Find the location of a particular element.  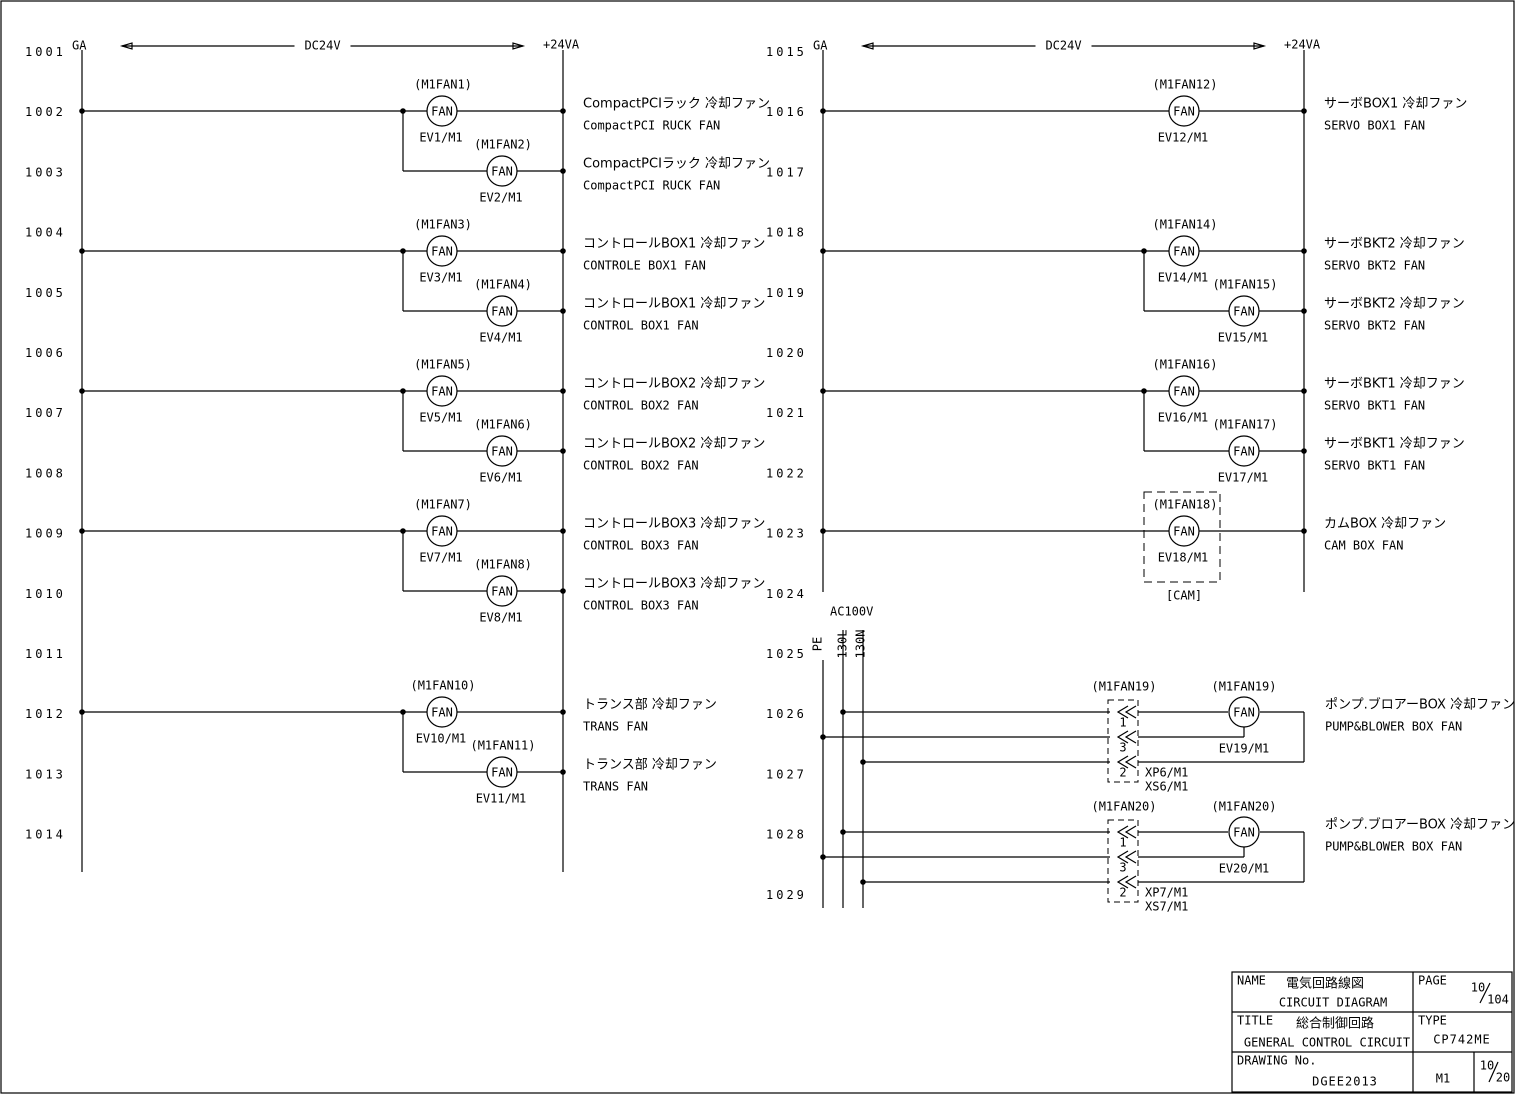

tb-text: 10 is located at coordinates (1478, 988).